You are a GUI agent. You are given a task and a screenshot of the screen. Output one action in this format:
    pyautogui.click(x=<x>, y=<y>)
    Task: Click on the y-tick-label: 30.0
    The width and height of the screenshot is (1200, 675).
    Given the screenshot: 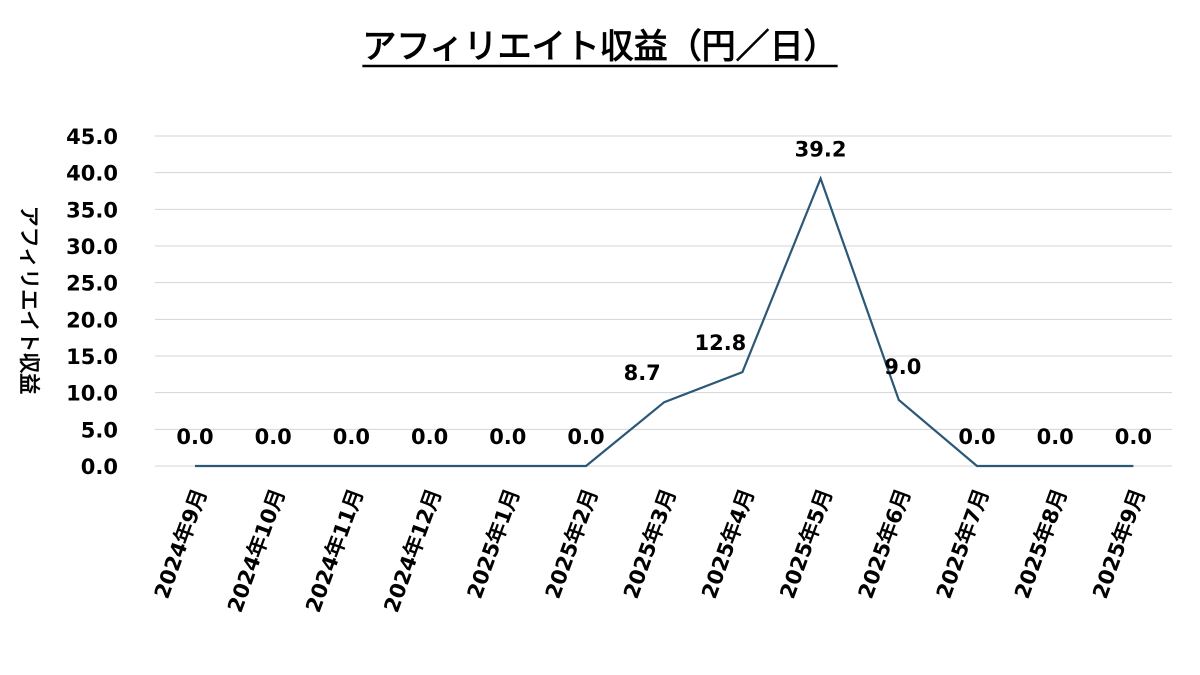 What is the action you would take?
    pyautogui.click(x=92, y=247)
    